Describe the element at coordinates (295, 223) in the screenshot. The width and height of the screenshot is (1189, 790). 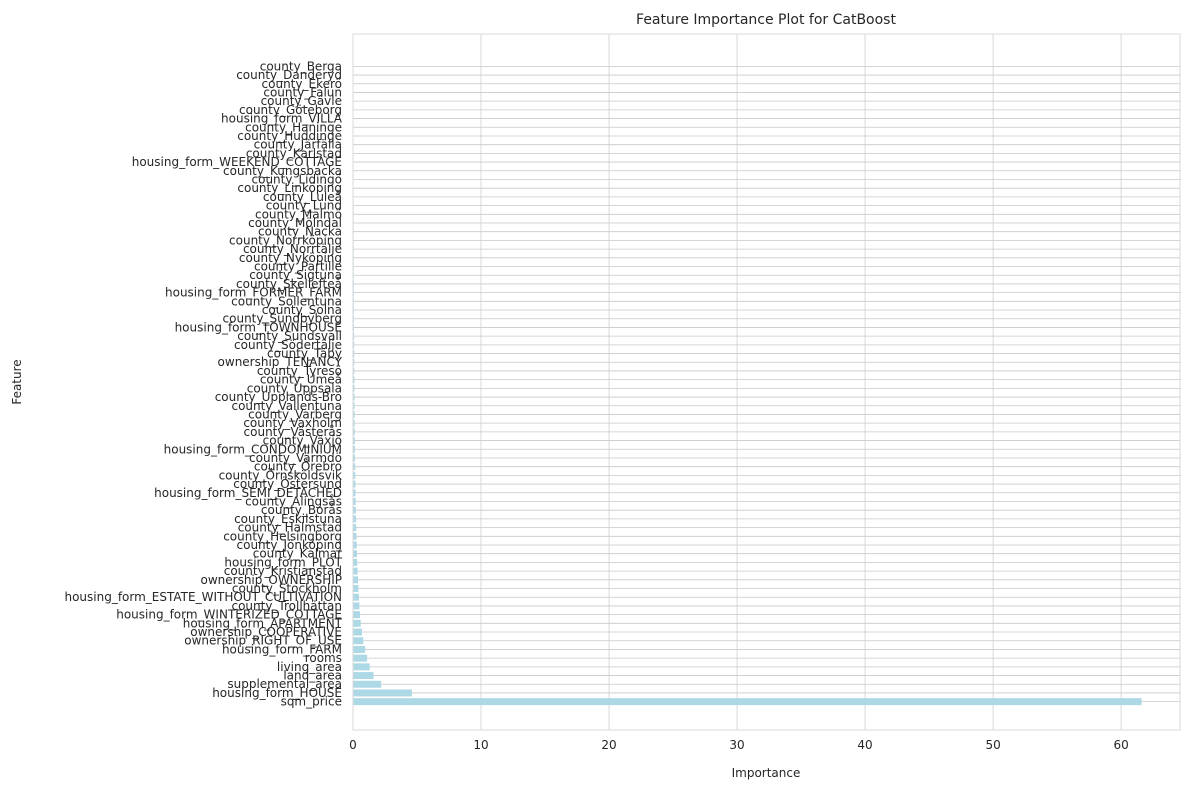
I see `y-tick-label: county_Mölndal` at that location.